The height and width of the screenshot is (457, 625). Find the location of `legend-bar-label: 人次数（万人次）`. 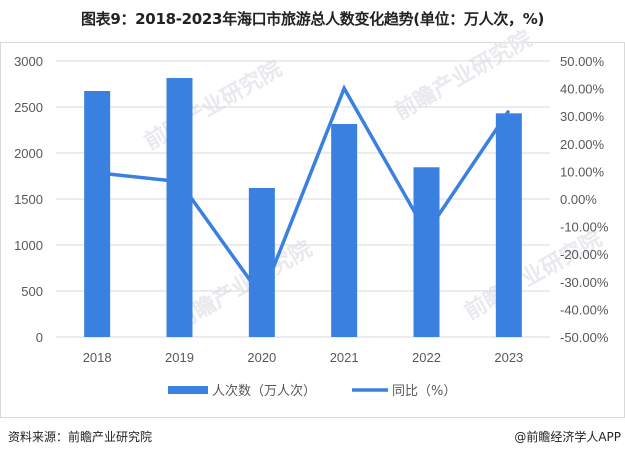

legend-bar-label: 人次数（万人次） is located at coordinates (264, 391).